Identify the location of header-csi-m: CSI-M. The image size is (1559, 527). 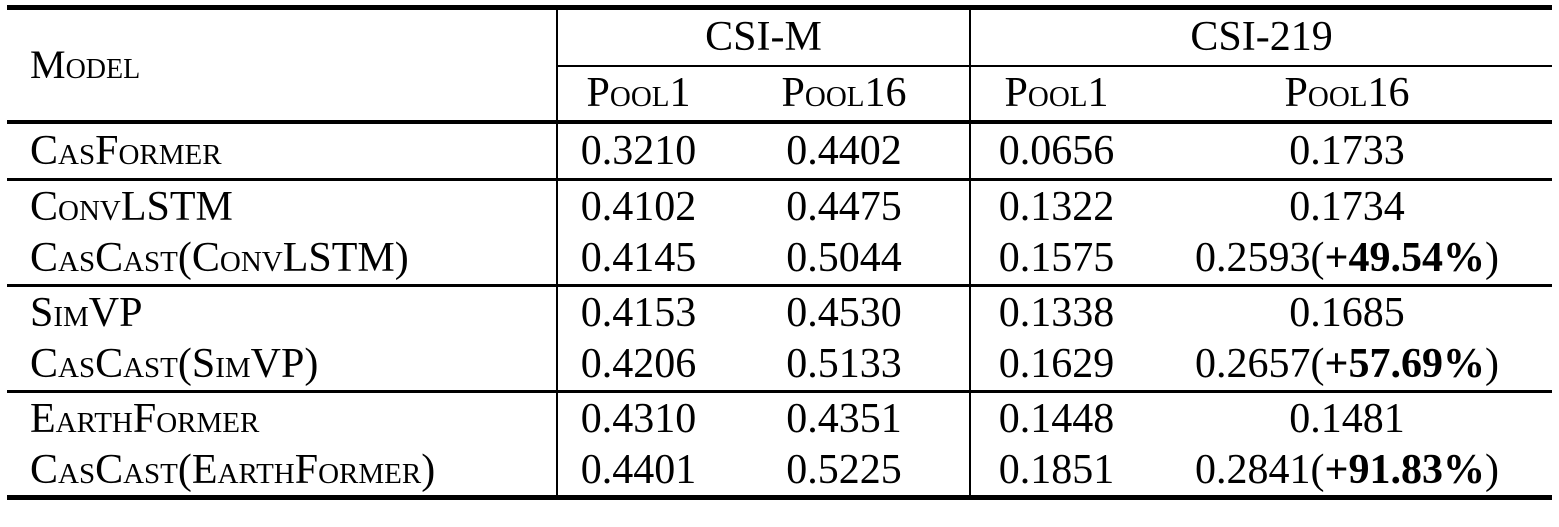
(763, 37).